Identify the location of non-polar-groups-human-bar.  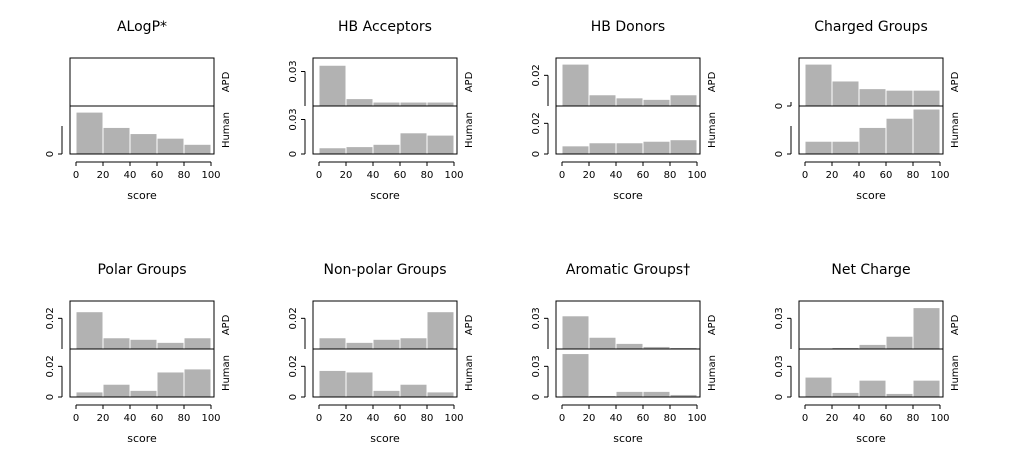
(413, 390).